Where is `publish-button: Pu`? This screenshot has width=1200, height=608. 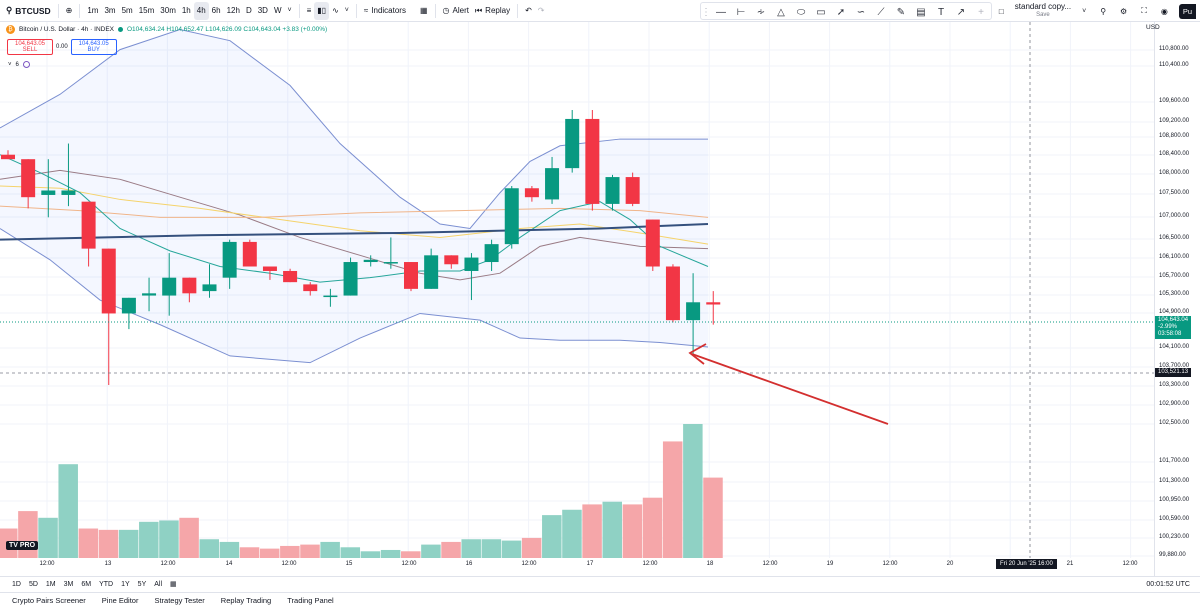
publish-button: Pu is located at coordinates (1187, 11).